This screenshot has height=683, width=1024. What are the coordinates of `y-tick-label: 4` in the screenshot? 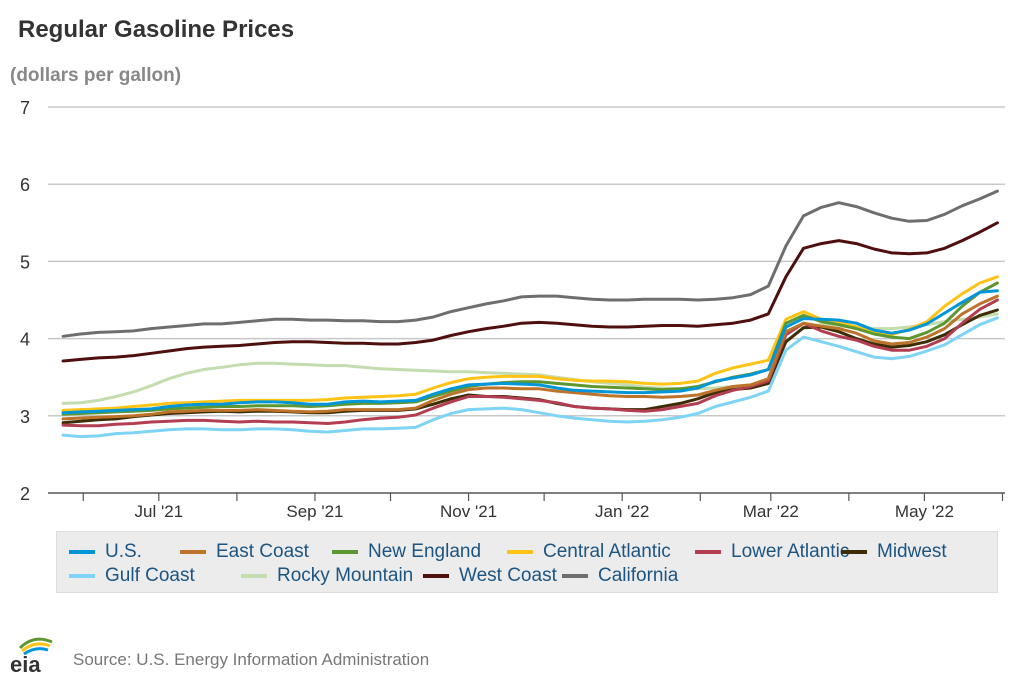 It's located at (25, 340).